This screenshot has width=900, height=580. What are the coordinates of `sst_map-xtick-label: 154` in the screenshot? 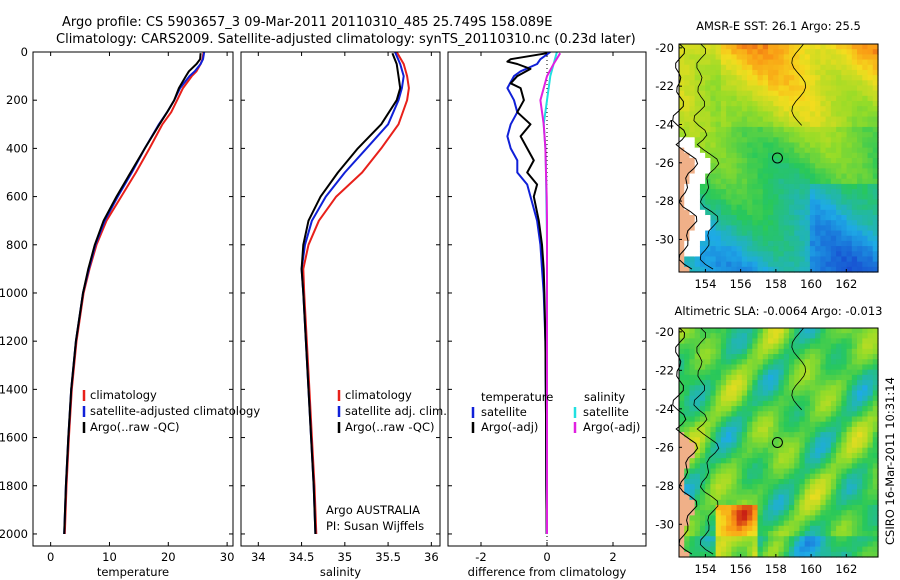 It's located at (705, 284).